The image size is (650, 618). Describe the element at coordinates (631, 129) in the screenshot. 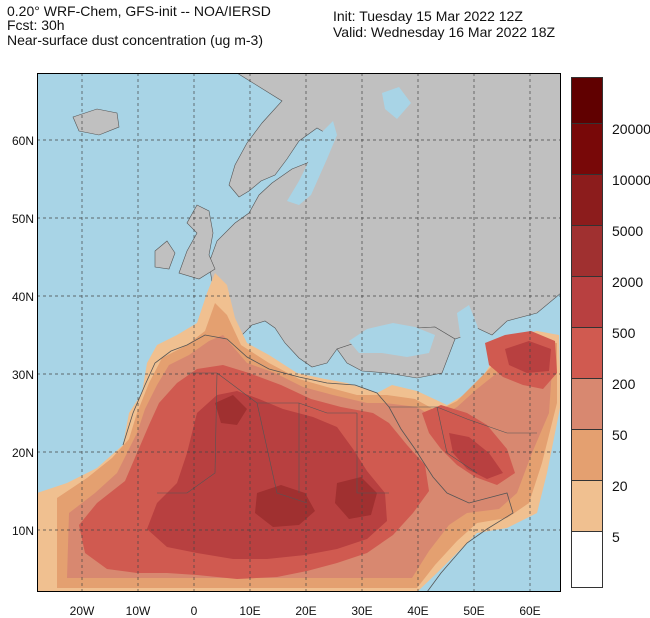

I see `legend-label-20000: 20000` at that location.